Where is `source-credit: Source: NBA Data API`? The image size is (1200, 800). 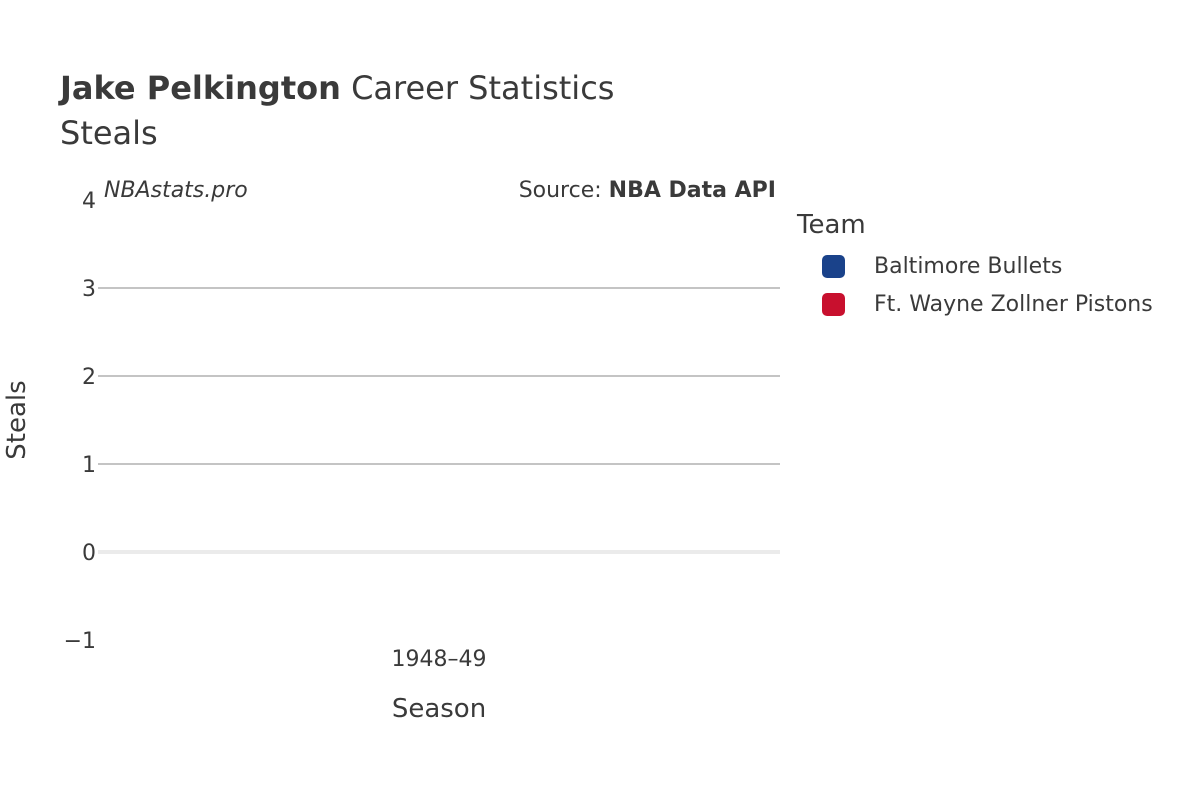 source-credit: Source: NBA Data API is located at coordinates (647, 190).